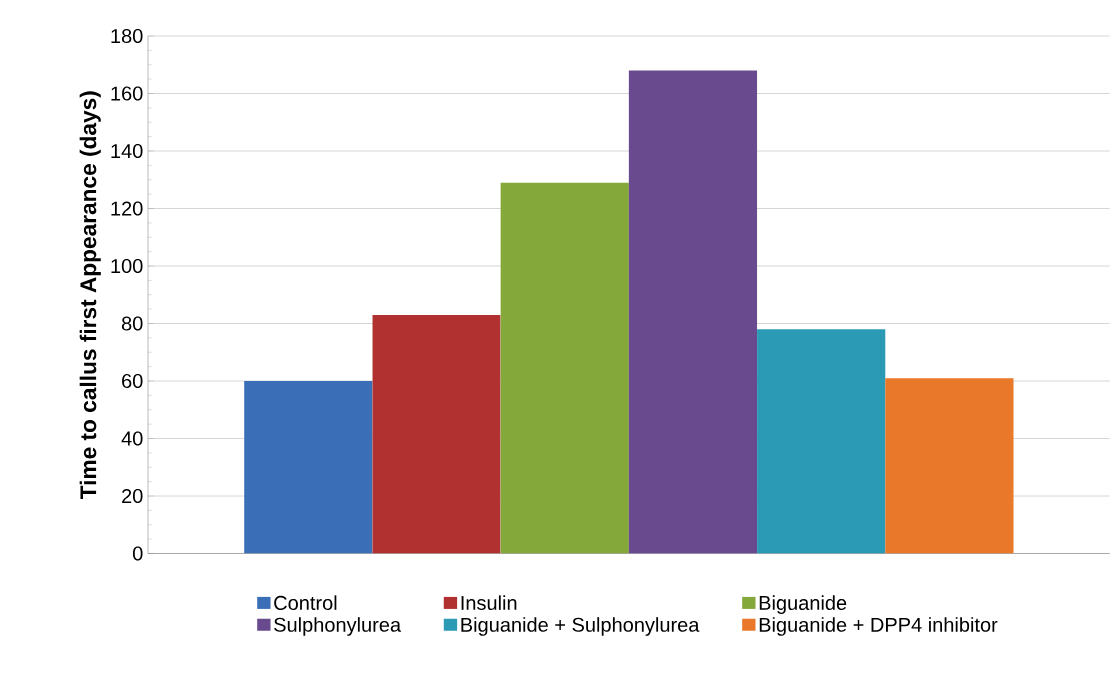 Image resolution: width=1115 pixels, height=676 pixels. I want to click on y-tick-label: 100, so click(127, 265).